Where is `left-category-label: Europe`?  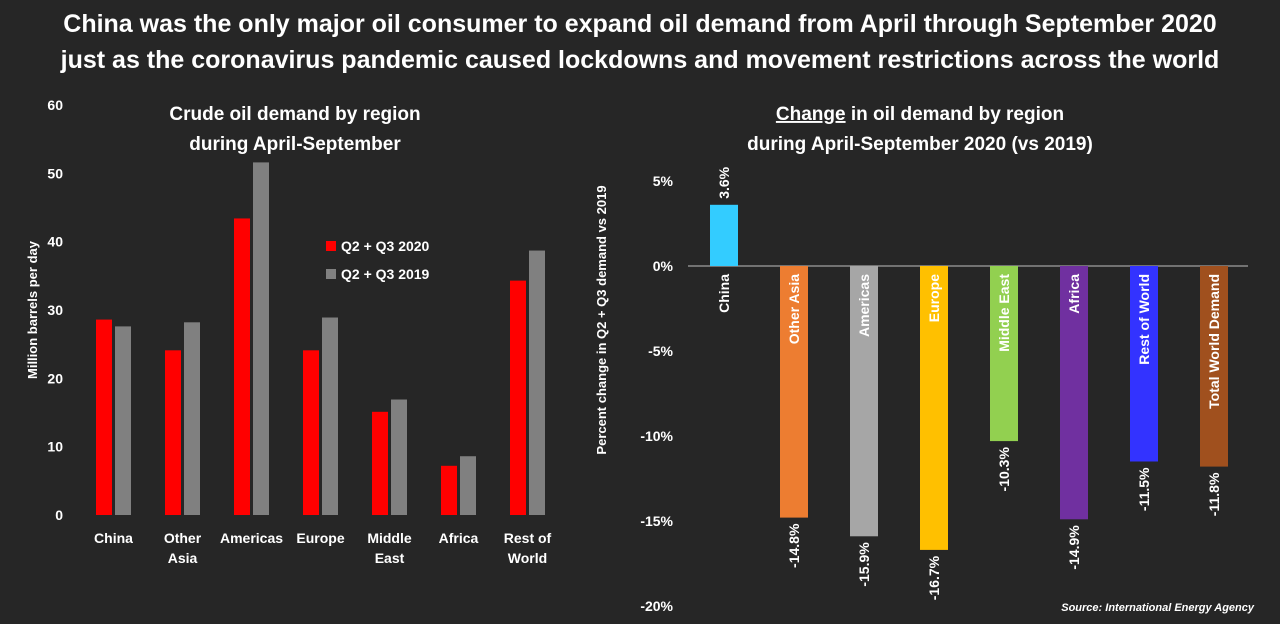
left-category-label: Europe is located at coordinates (320, 538).